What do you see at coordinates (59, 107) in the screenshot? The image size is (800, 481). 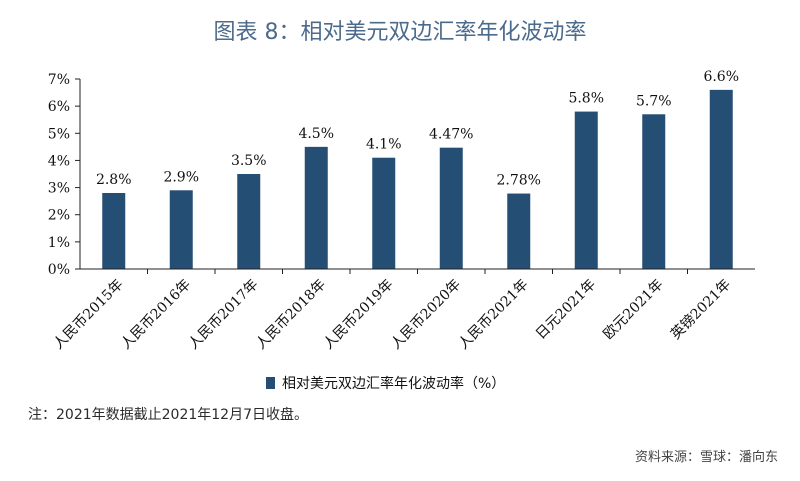 I see `y-tick-label: 6%` at bounding box center [59, 107].